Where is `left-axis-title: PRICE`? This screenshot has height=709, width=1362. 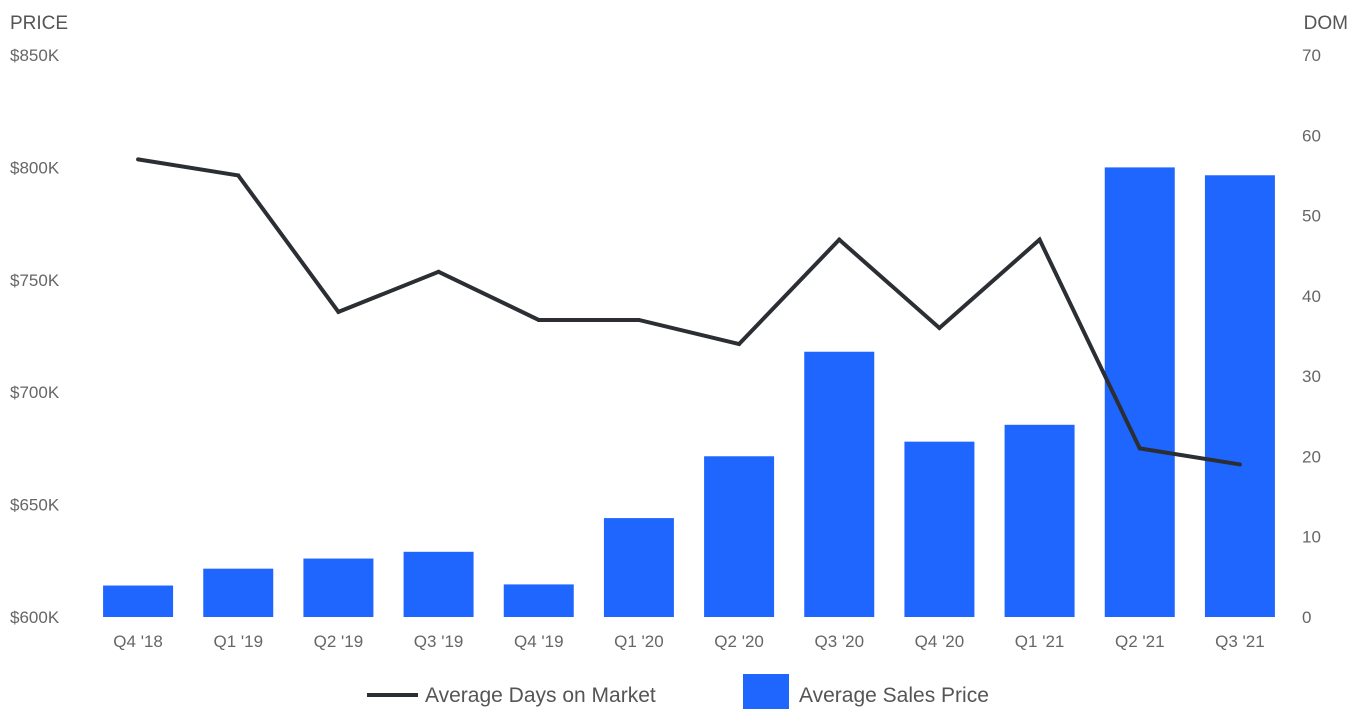
left-axis-title: PRICE is located at coordinates (39, 23).